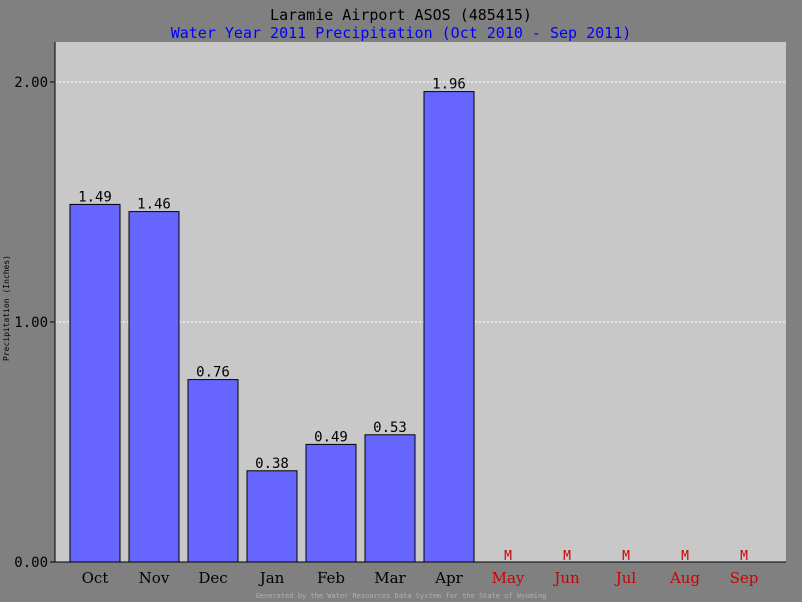 This screenshot has height=602, width=802. I want to click on data-label-feb: 0.49, so click(331, 437).